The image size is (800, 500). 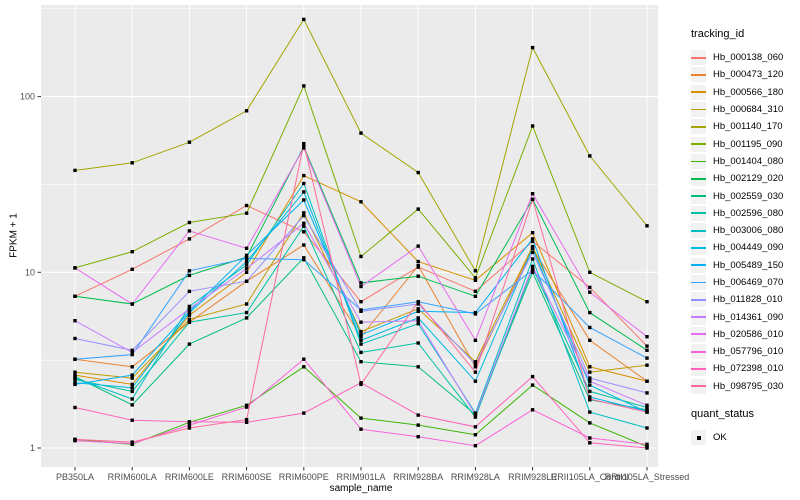 I want to click on legend-entry: Hb_005489_150, so click(x=745, y=265).